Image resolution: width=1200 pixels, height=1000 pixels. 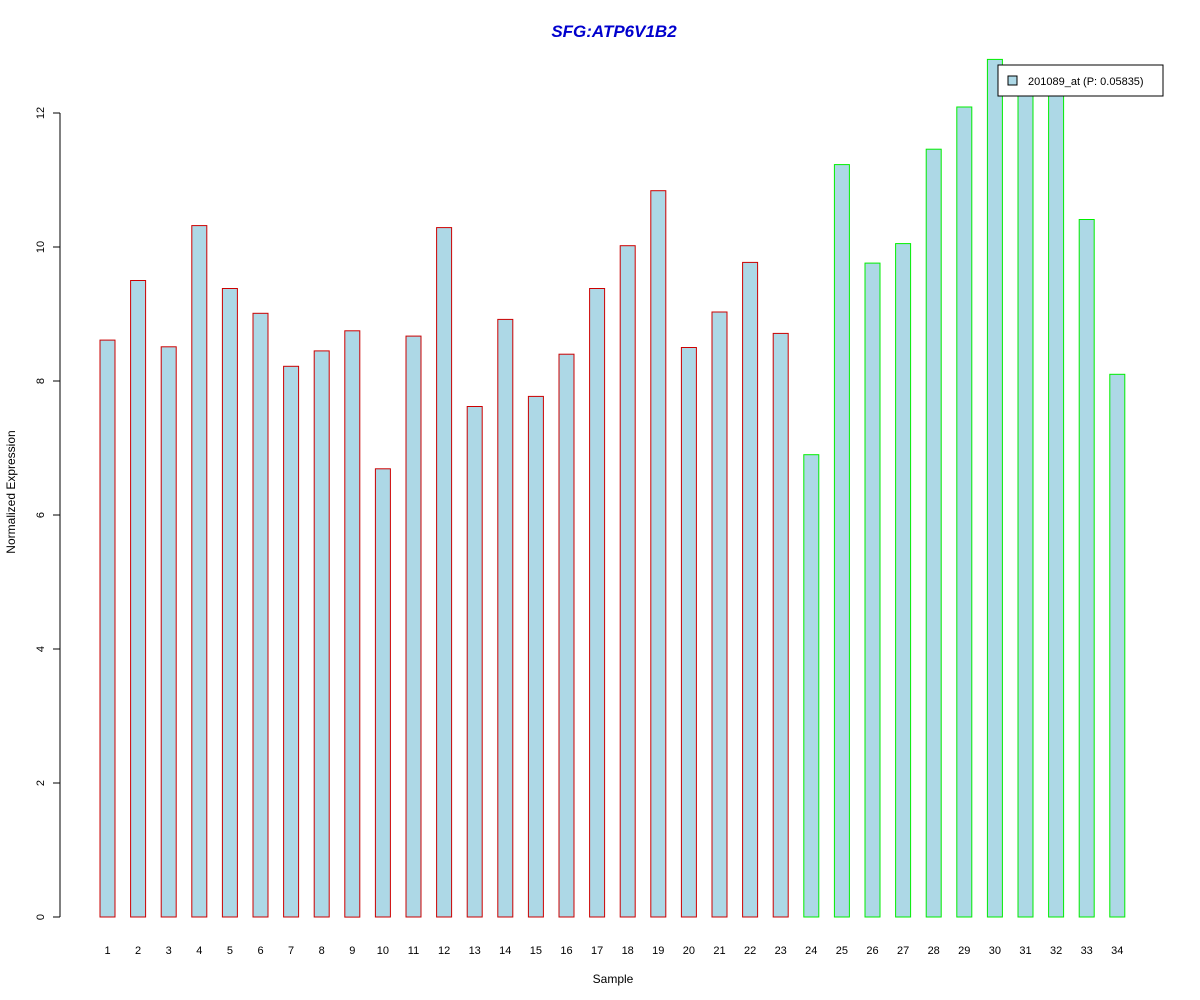 I want to click on x-tick-label: 16, so click(x=566, y=951).